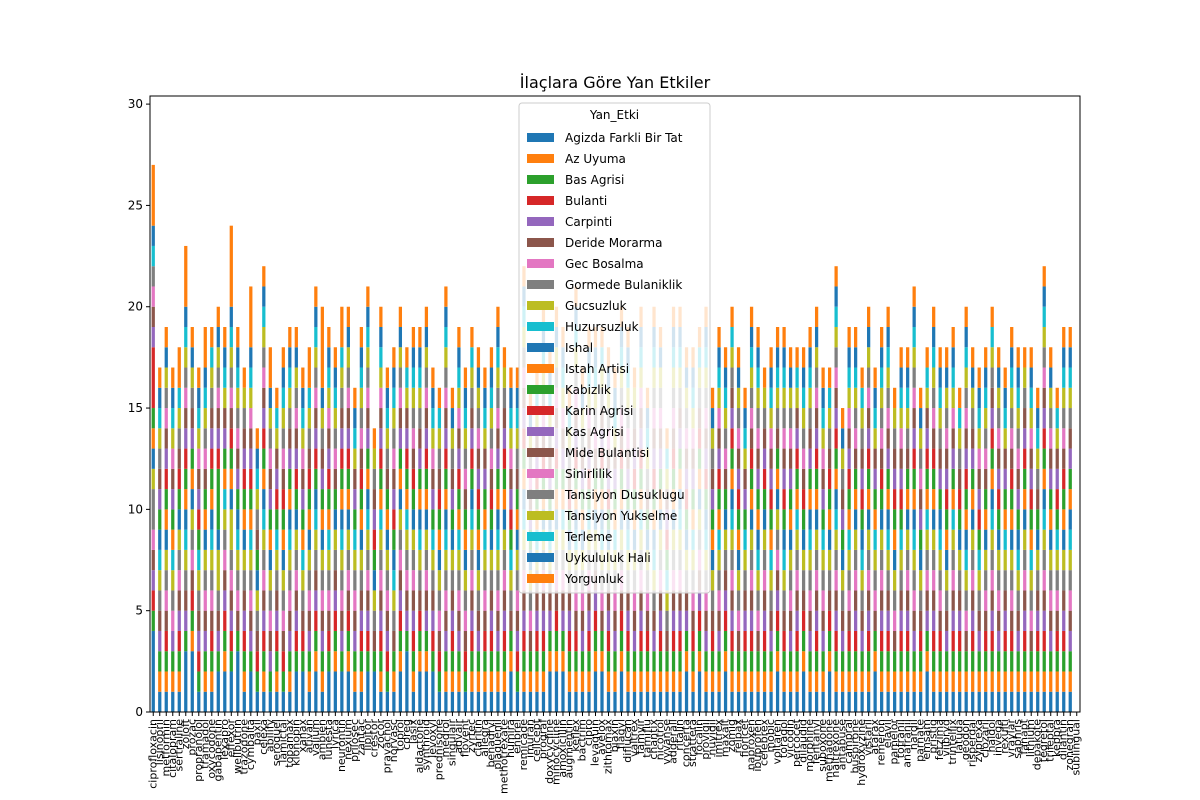 This screenshot has height=800, width=1200. What do you see at coordinates (172, 748) in the screenshot?
I see `x-tick-label: citalopram` at bounding box center [172, 748].